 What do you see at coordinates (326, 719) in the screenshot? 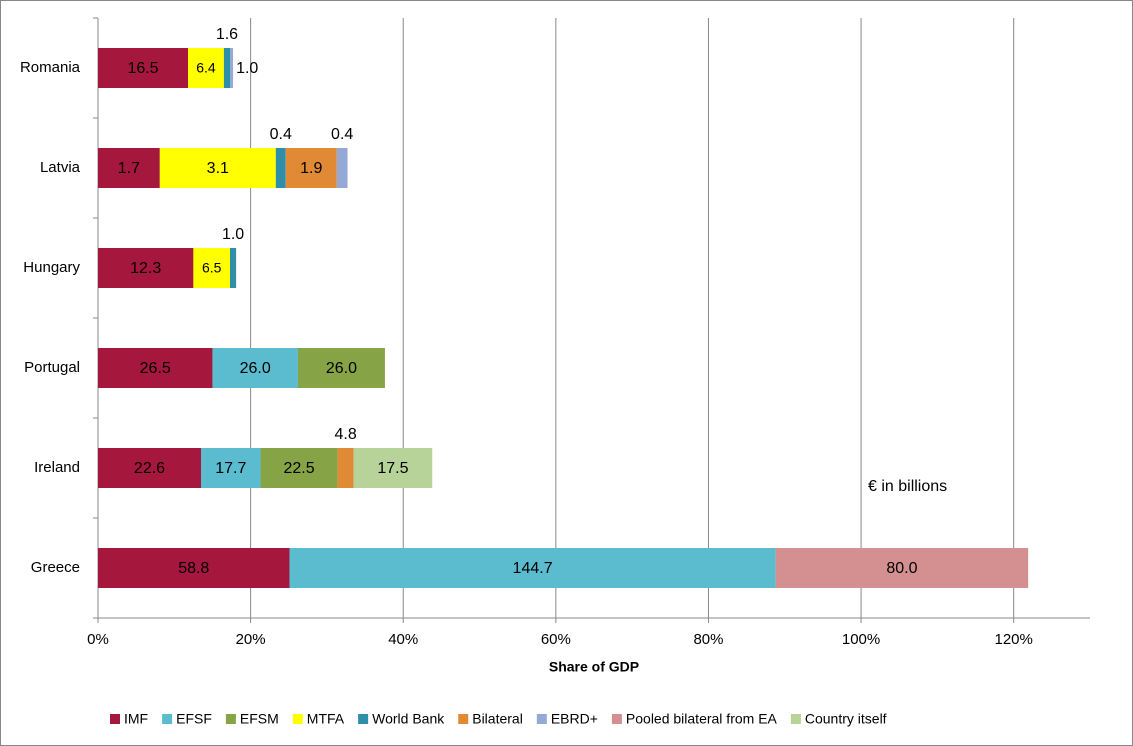
I see `legend-label: MTFA` at bounding box center [326, 719].